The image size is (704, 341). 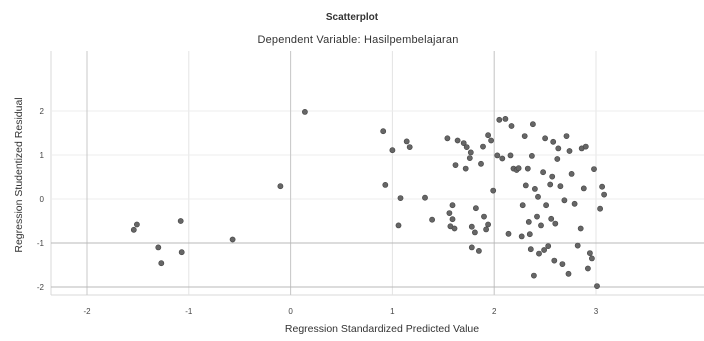 I want to click on y-axis-label: Regression Studentized Residual, so click(x=19, y=174).